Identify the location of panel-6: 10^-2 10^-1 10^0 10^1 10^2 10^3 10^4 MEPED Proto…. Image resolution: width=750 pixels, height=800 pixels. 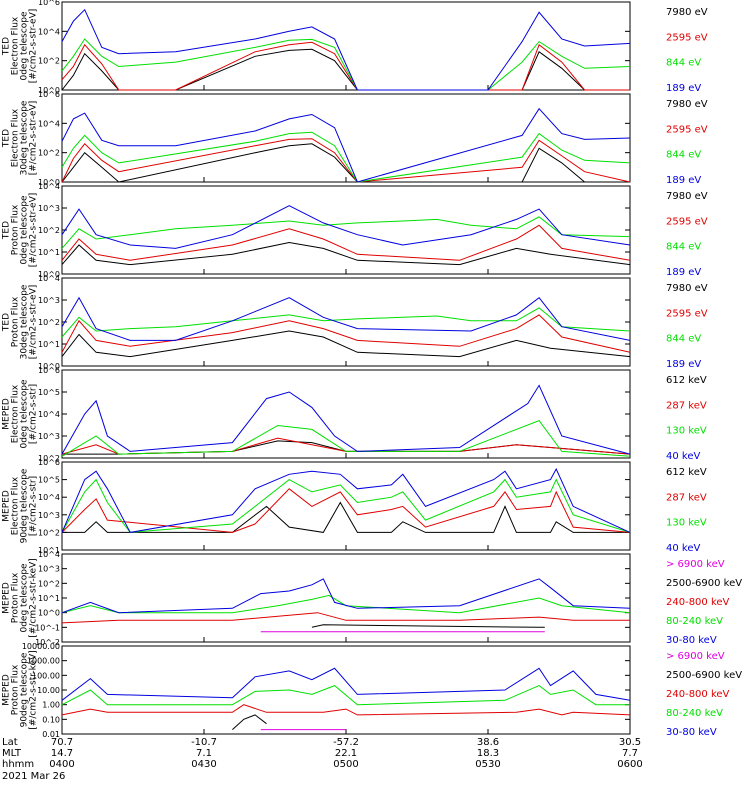
(372, 598).